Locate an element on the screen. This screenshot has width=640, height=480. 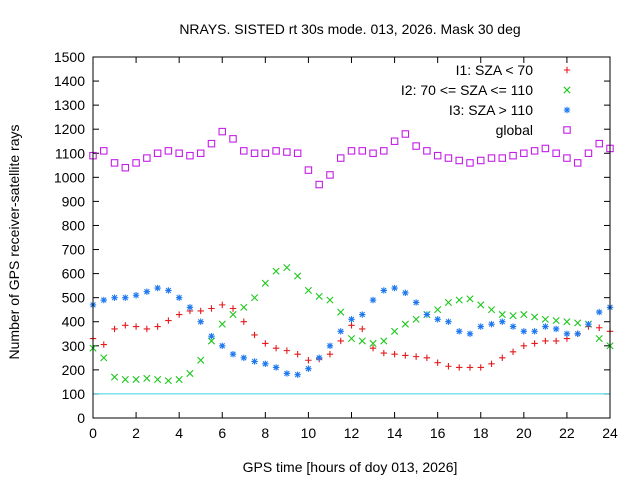
legend-label-1: I2: 70 <= SZA <= 110 is located at coordinates (467, 90).